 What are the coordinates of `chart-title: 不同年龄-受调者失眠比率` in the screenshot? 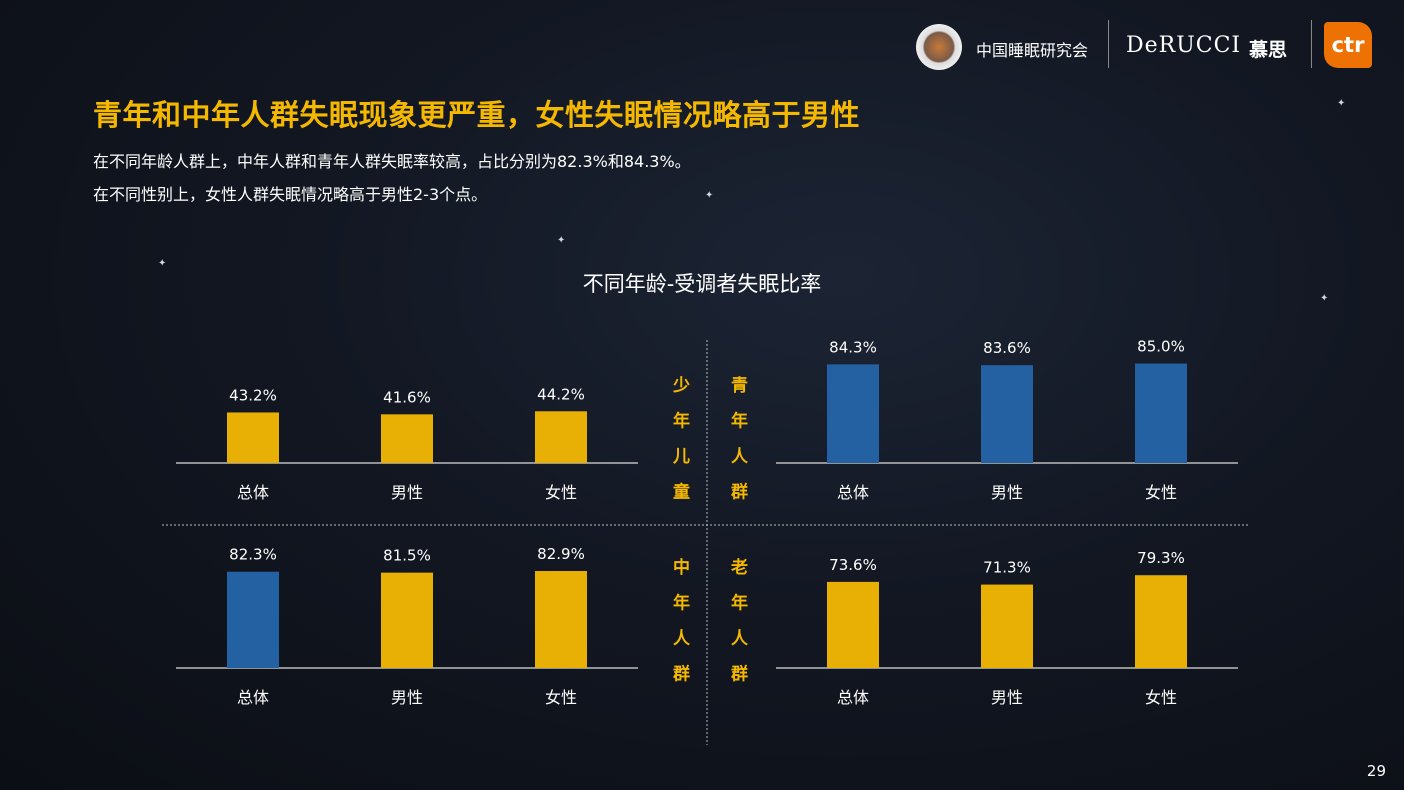 It's located at (702, 284).